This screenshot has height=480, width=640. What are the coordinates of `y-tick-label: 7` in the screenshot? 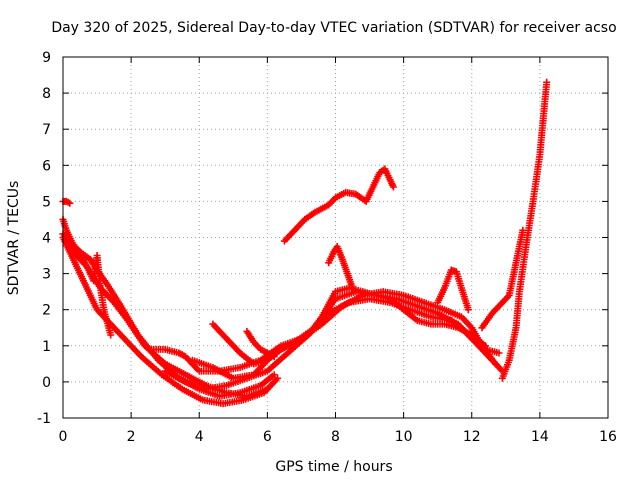 It's located at (46, 130).